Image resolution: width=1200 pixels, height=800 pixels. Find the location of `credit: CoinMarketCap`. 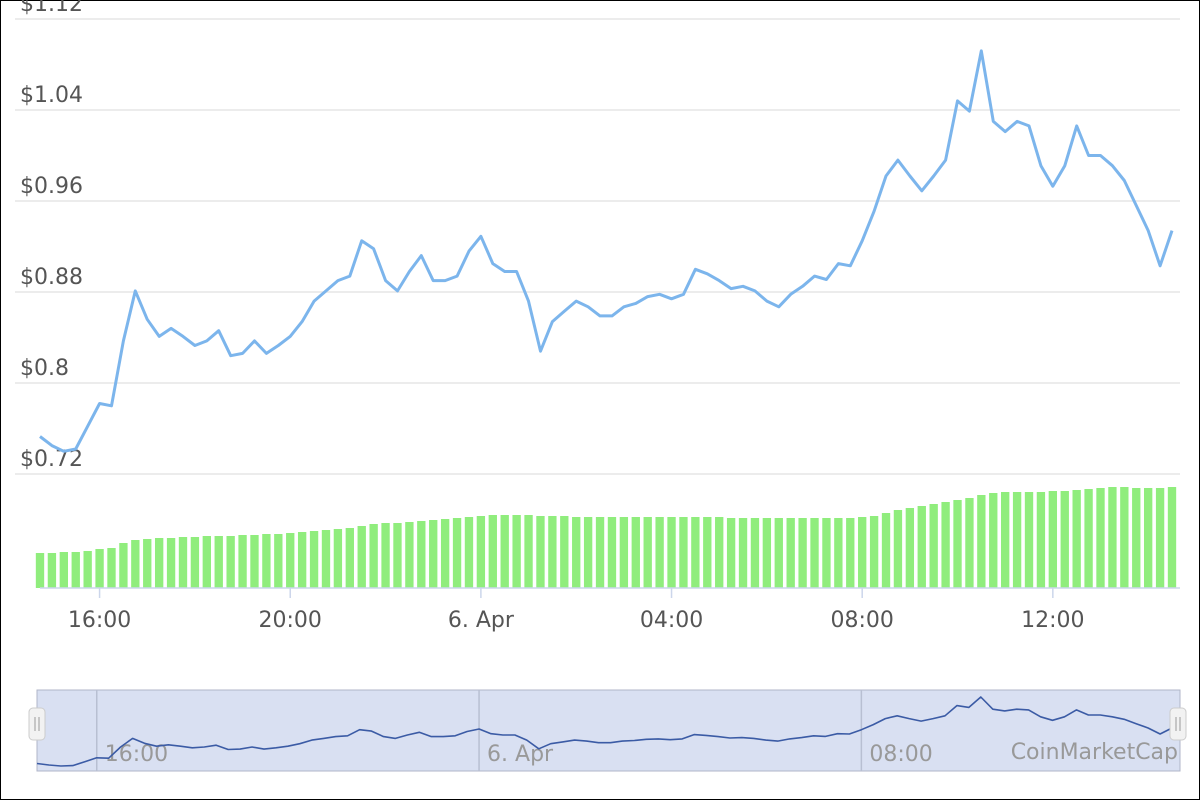

credit: CoinMarketCap is located at coordinates (1094, 752).